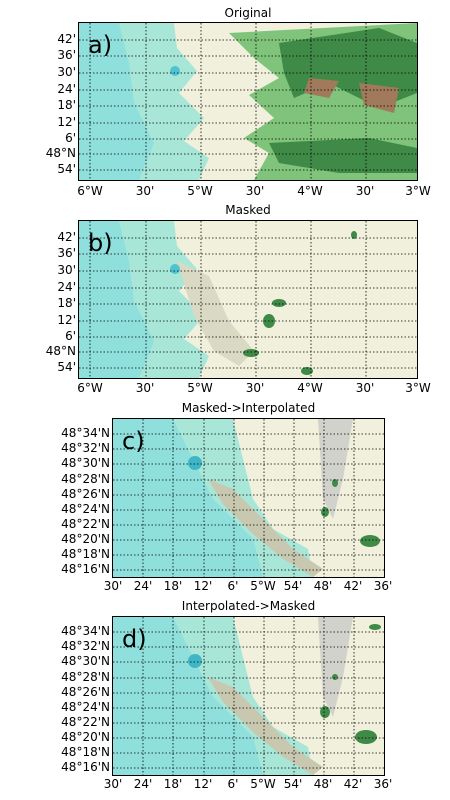  I want to click on y-tick-label: 48°24'N, so click(85, 707).